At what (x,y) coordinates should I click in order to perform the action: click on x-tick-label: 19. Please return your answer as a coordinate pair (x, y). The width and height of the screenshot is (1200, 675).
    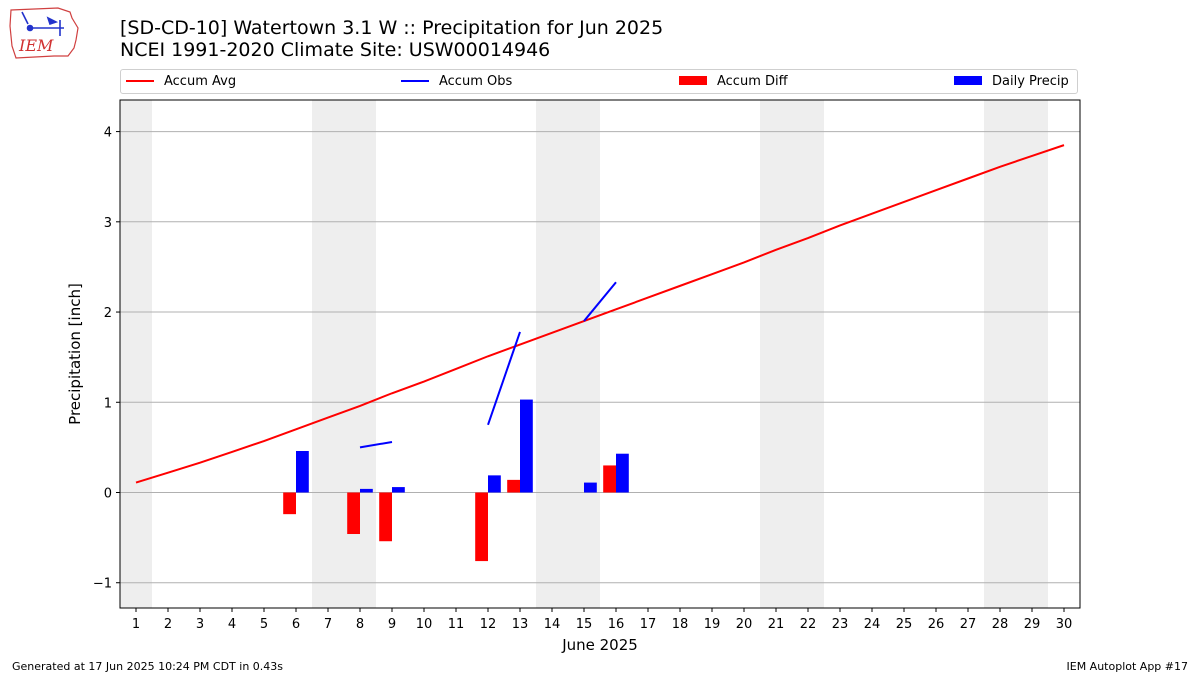
    Looking at the image, I should click on (712, 624).